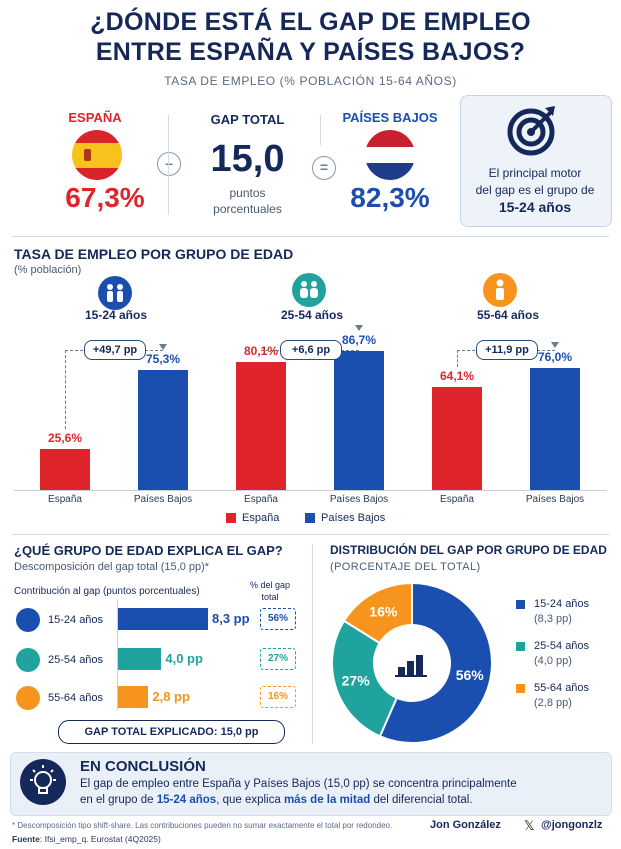 This screenshot has width=621, height=849. I want to click on group-title: 55-64 años, so click(508, 315).